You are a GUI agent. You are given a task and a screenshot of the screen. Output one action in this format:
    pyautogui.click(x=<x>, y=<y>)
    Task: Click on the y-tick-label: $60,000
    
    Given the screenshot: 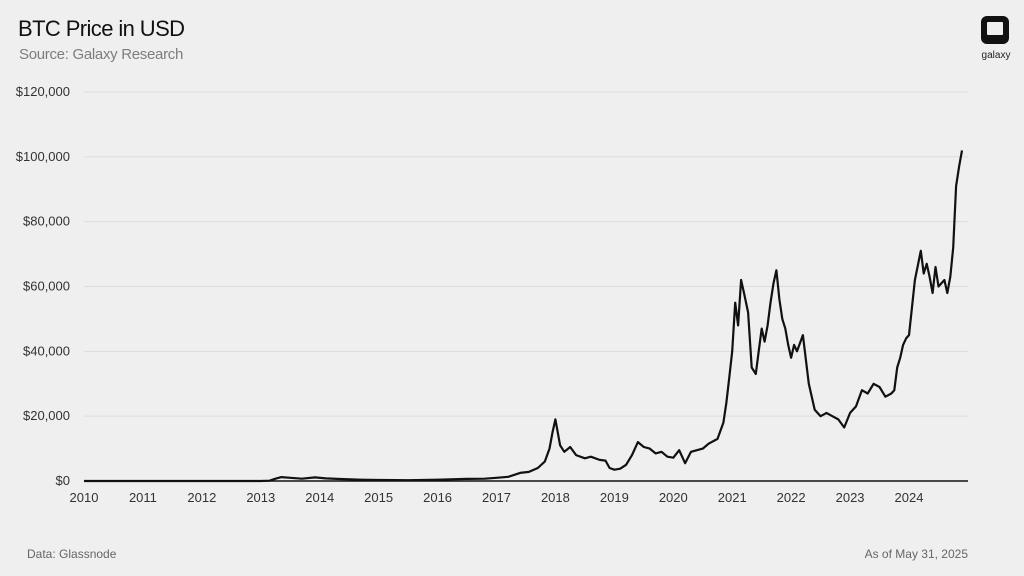 What is the action you would take?
    pyautogui.click(x=46, y=286)
    